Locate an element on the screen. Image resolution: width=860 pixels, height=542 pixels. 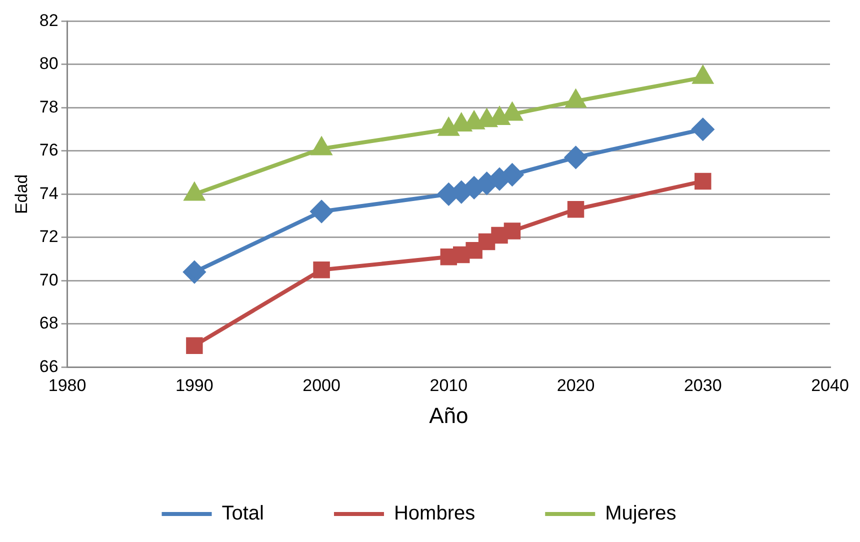
legend-label: Total is located at coordinates (243, 513).